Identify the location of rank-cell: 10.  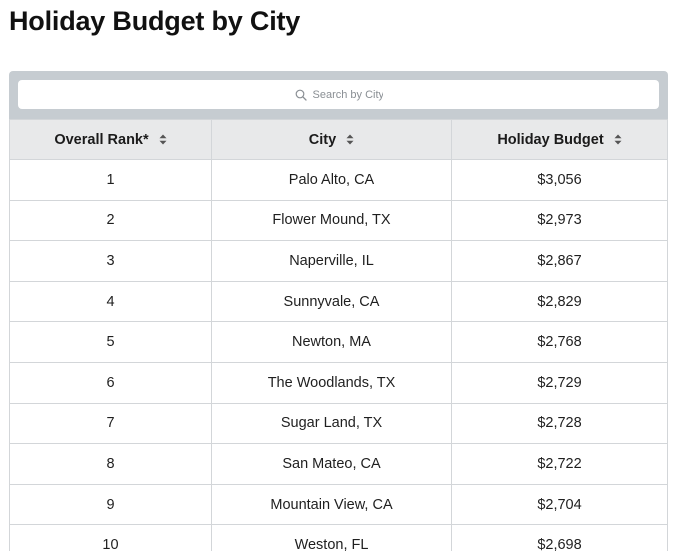
(110, 537).